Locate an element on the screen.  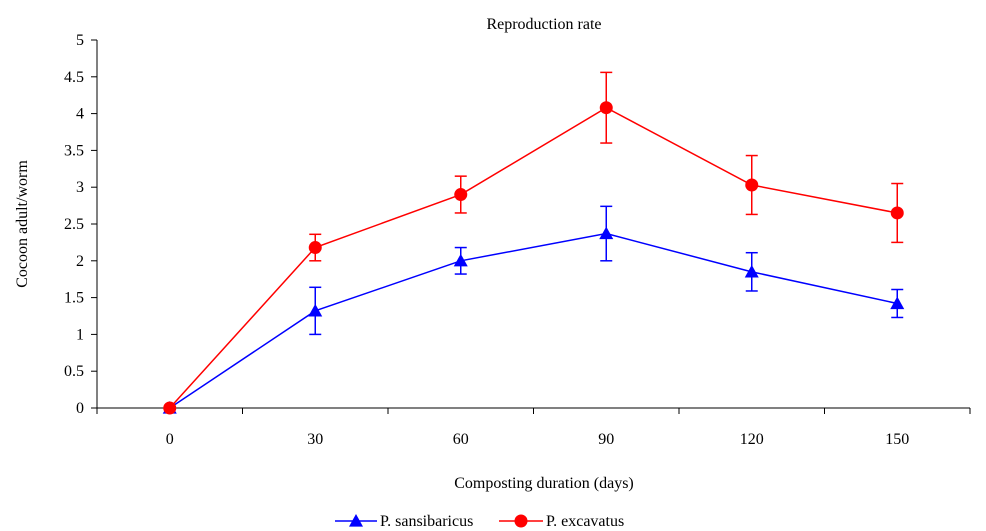
y-tick-label: 3 is located at coordinates (80, 187).